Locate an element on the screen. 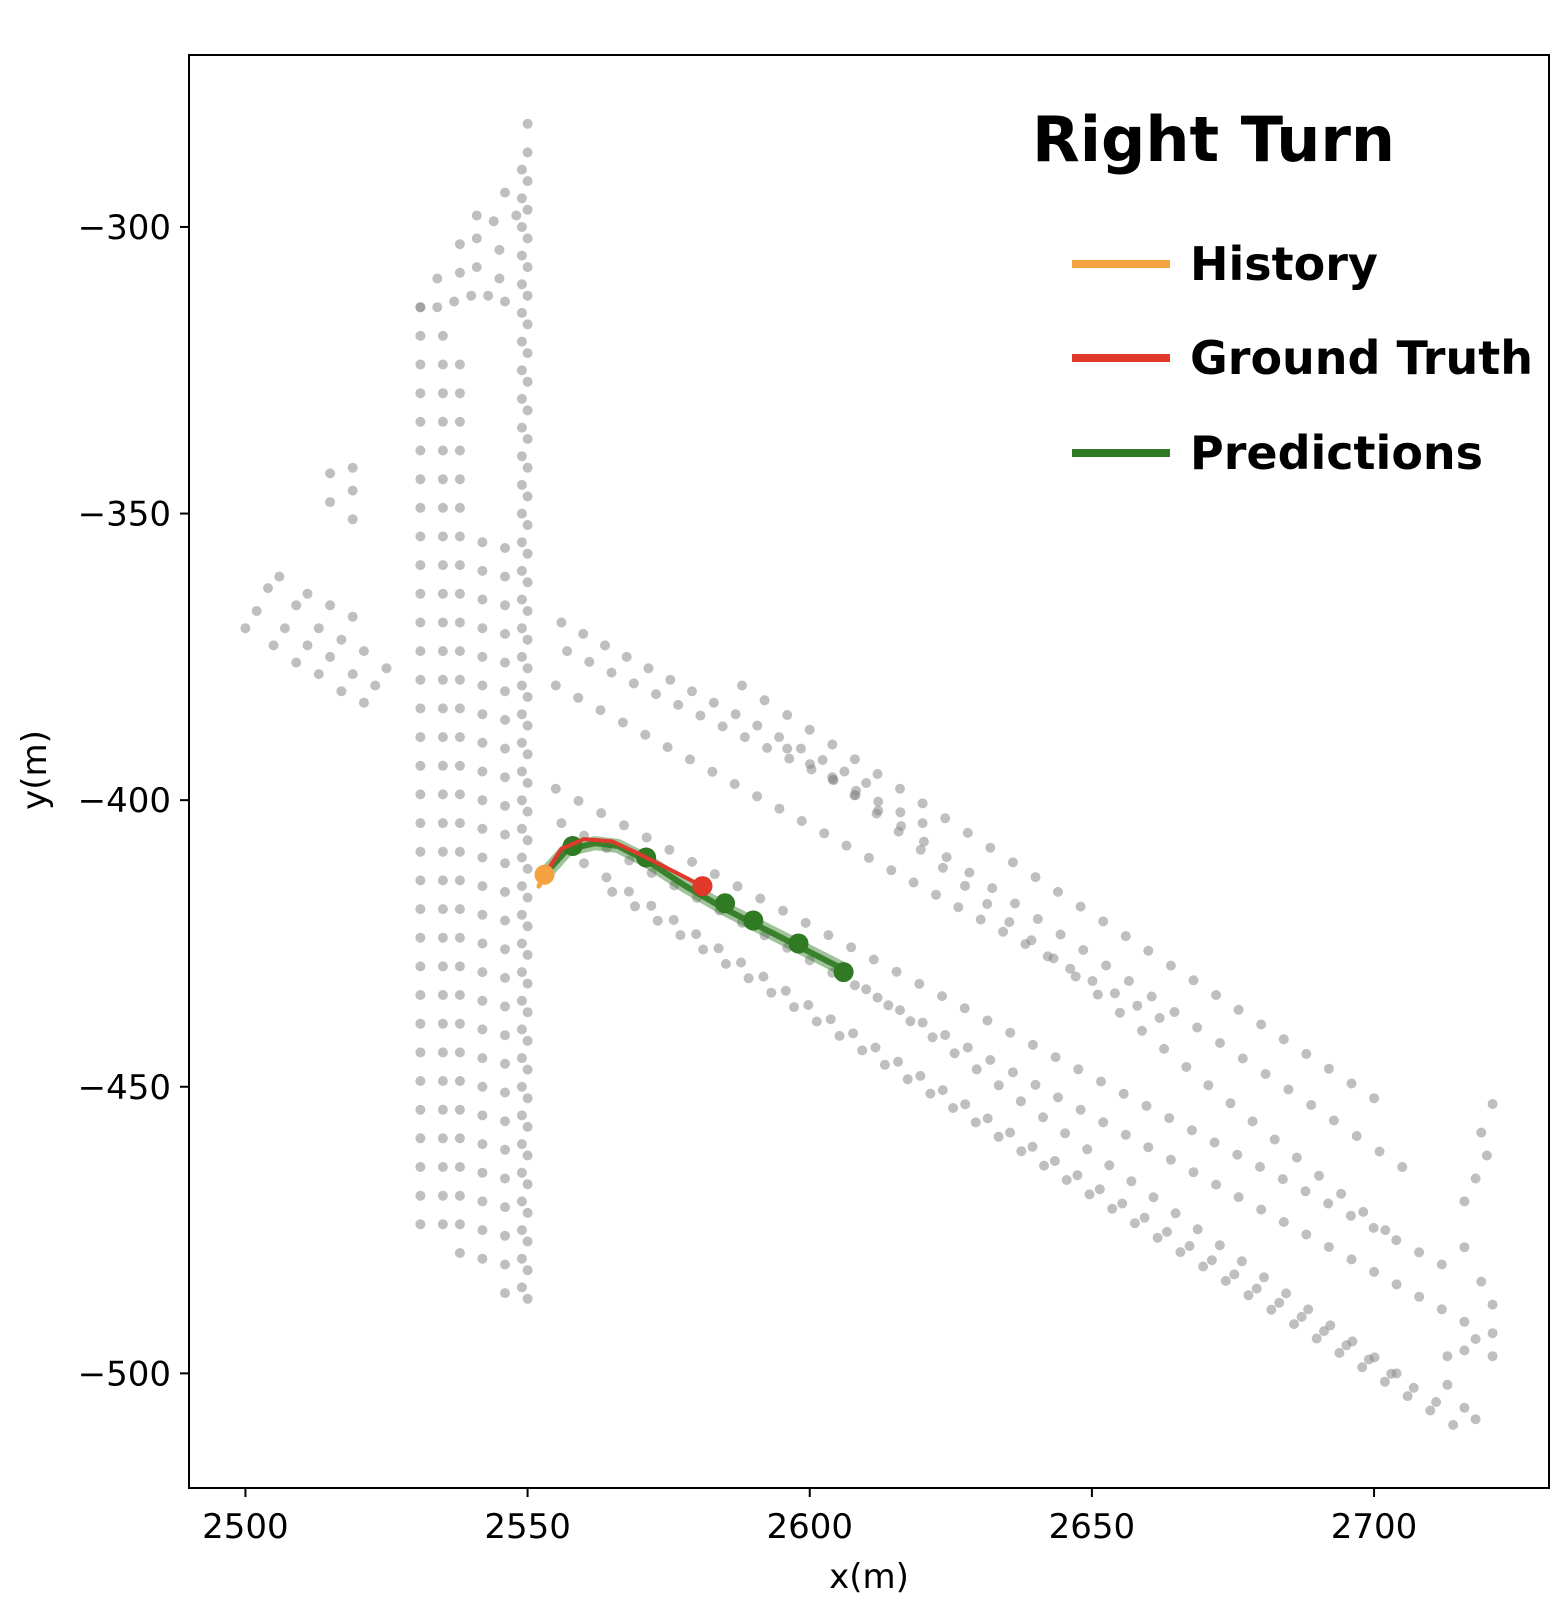 This screenshot has height=1598, width=1564. chart-title: Right Turn is located at coordinates (1213, 139).